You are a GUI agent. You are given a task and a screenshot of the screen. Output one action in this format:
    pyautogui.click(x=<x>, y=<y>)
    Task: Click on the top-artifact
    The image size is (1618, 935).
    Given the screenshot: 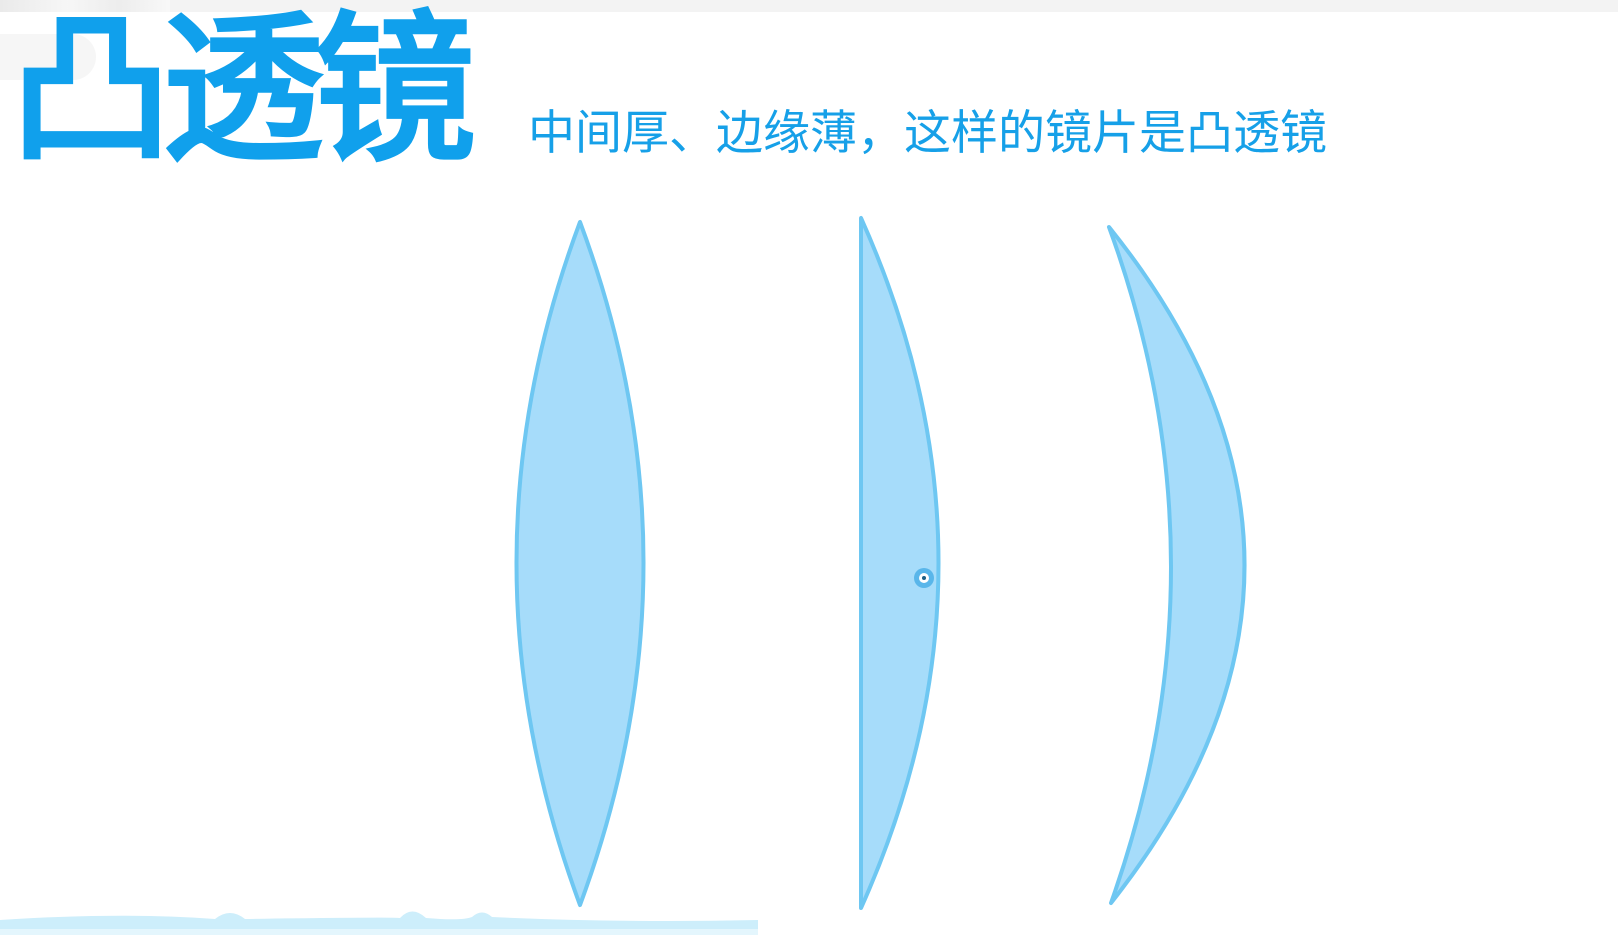 What is the action you would take?
    pyautogui.click(x=85, y=6)
    